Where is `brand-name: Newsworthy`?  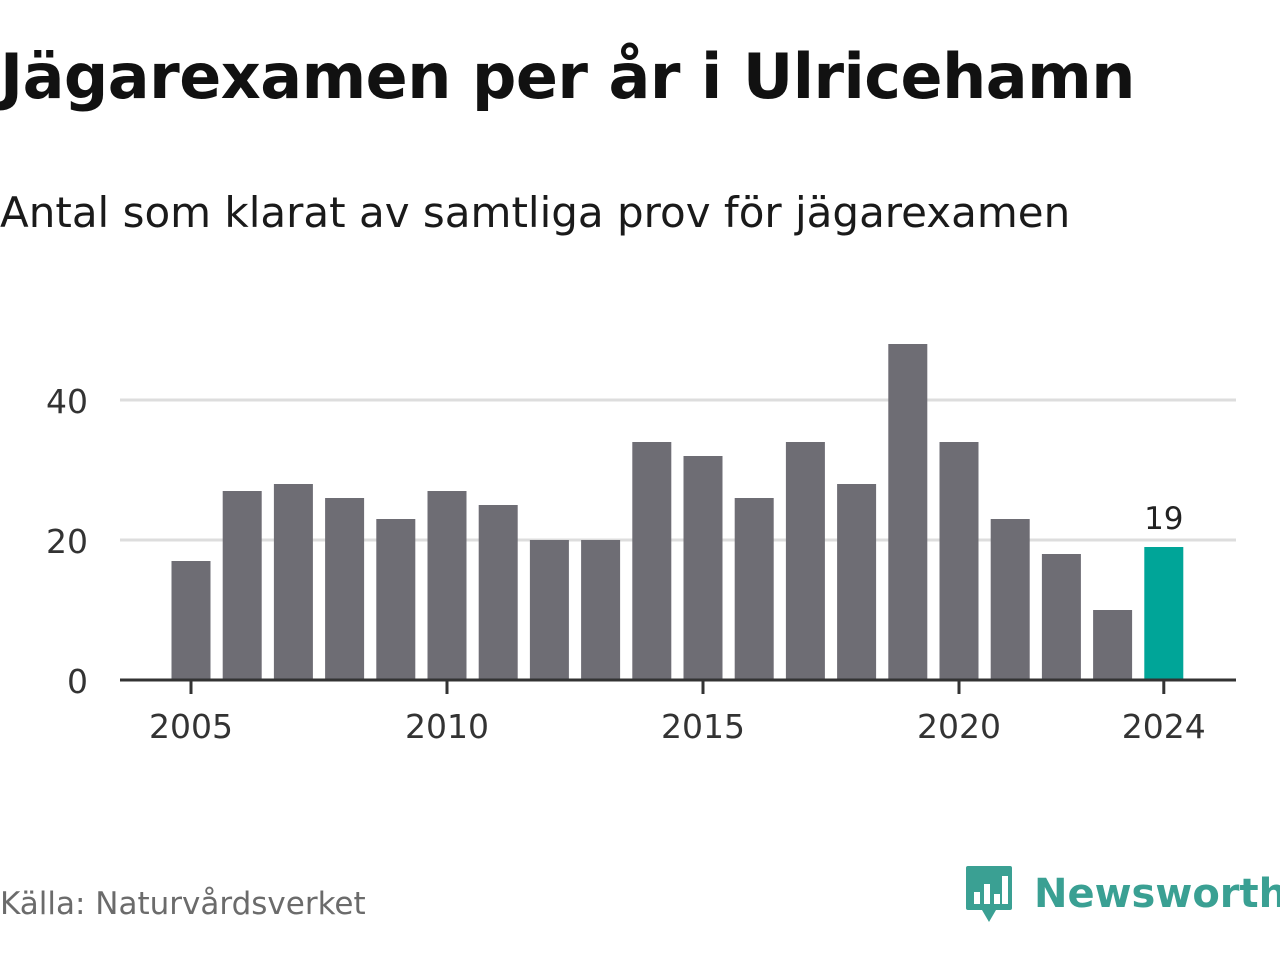 brand-name: Newsworthy is located at coordinates (1157, 894).